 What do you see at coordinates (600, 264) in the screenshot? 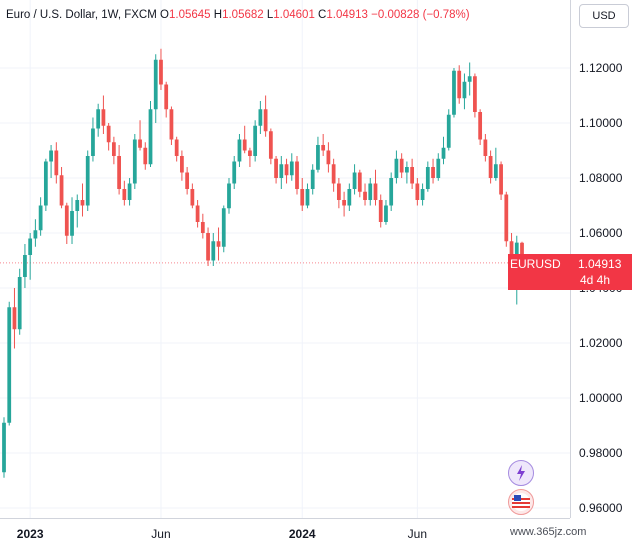
I see `last-price-value: 1.04913` at bounding box center [600, 264].